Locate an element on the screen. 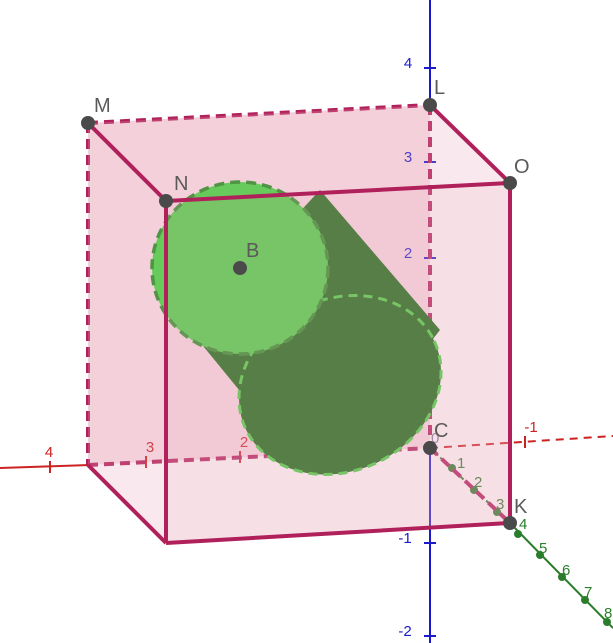  y-tick-4: 4 is located at coordinates (523, 524).